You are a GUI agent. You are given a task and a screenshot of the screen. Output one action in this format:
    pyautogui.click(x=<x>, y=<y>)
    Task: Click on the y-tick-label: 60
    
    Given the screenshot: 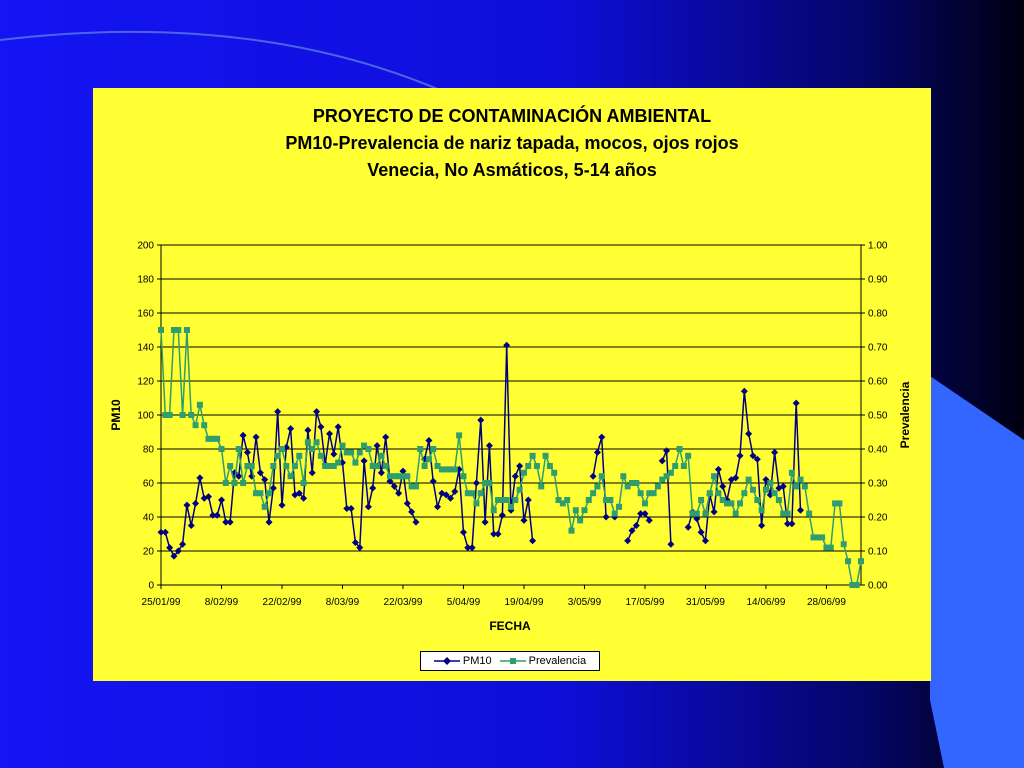 What is the action you would take?
    pyautogui.click(x=149, y=484)
    